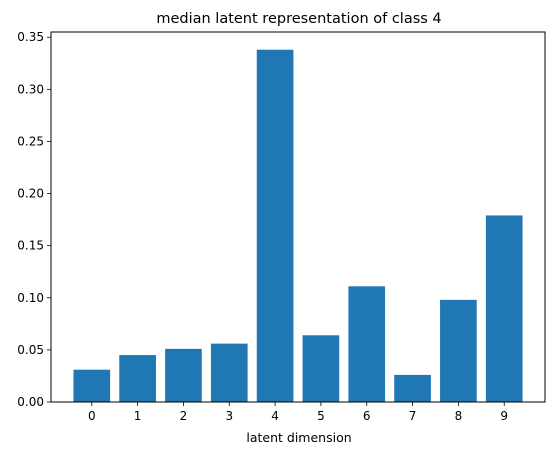  Describe the element at coordinates (30, 402) in the screenshot. I see `y-tick-label-0: 0.00` at that location.